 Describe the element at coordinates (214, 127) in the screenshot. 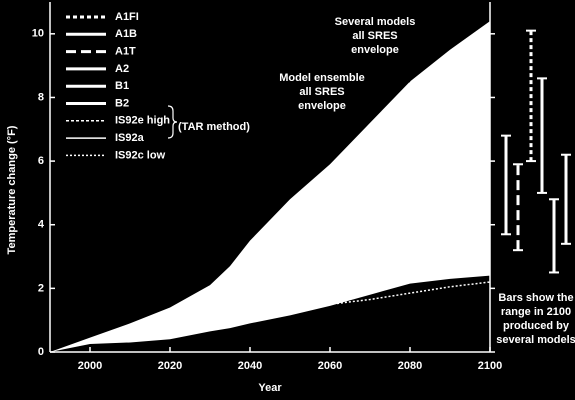

I see `legend-note: (TAR method)` at that location.